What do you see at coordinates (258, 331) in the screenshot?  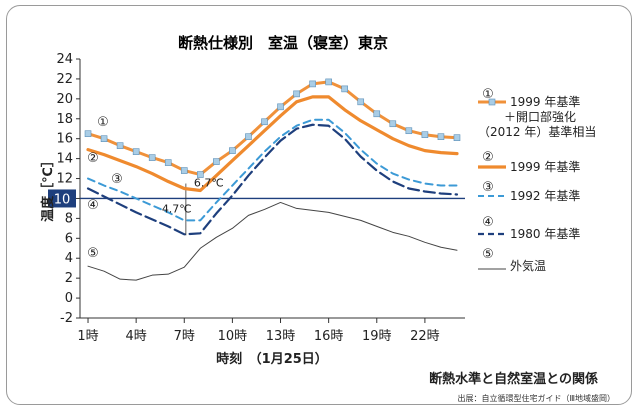 I see `x-tick-labels: 1時 4時 7時 10時 13時 16時 19時 22時` at bounding box center [258, 331].